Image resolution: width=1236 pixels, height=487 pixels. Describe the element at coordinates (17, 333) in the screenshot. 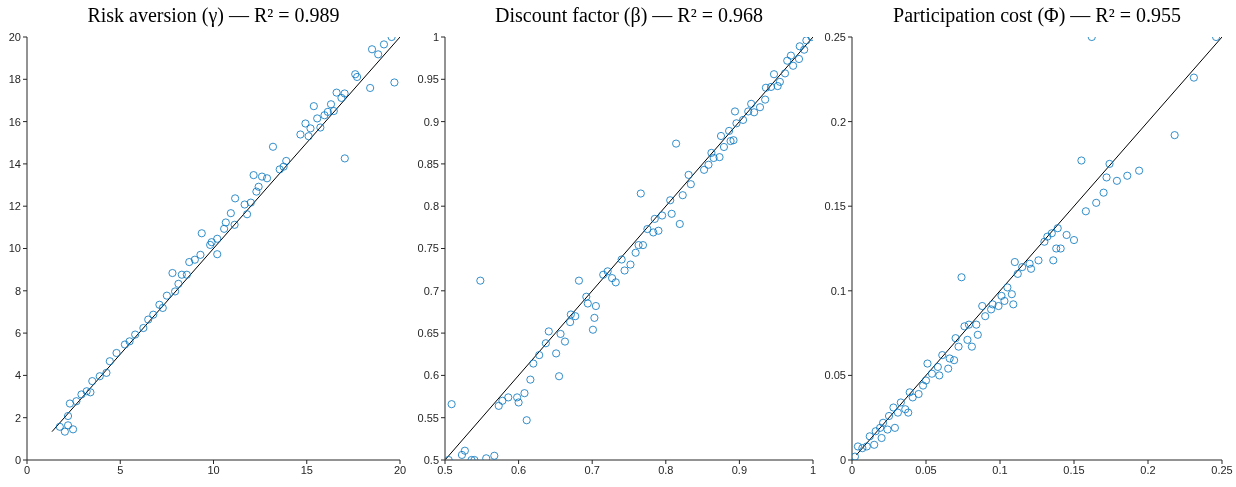

I see `y-tick-label: 6` at that location.